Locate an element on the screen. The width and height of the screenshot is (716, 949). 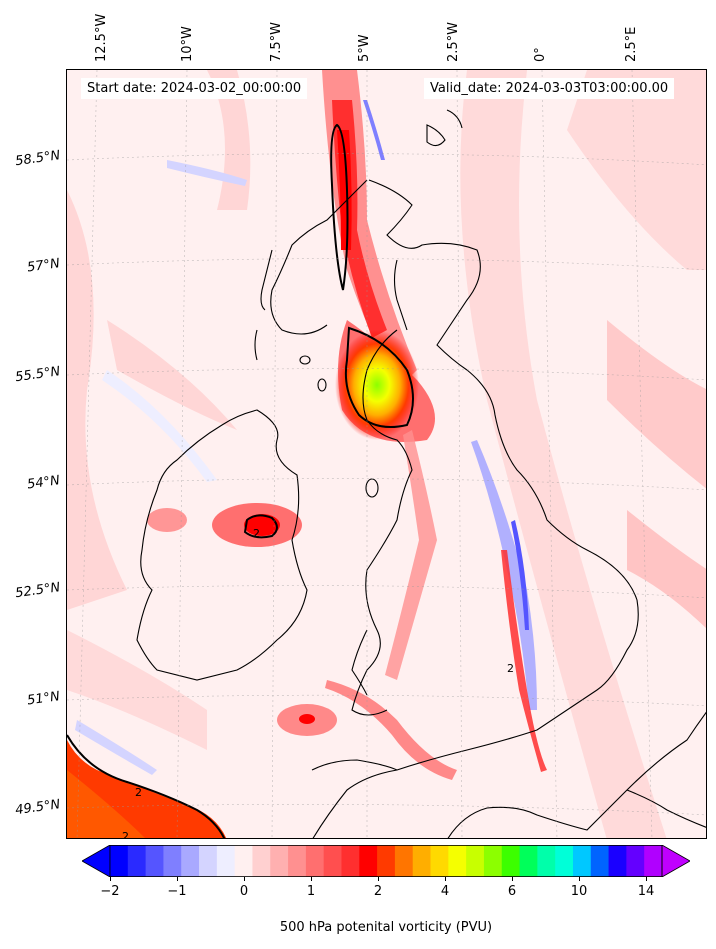
colorbar-border is located at coordinates (386, 861).